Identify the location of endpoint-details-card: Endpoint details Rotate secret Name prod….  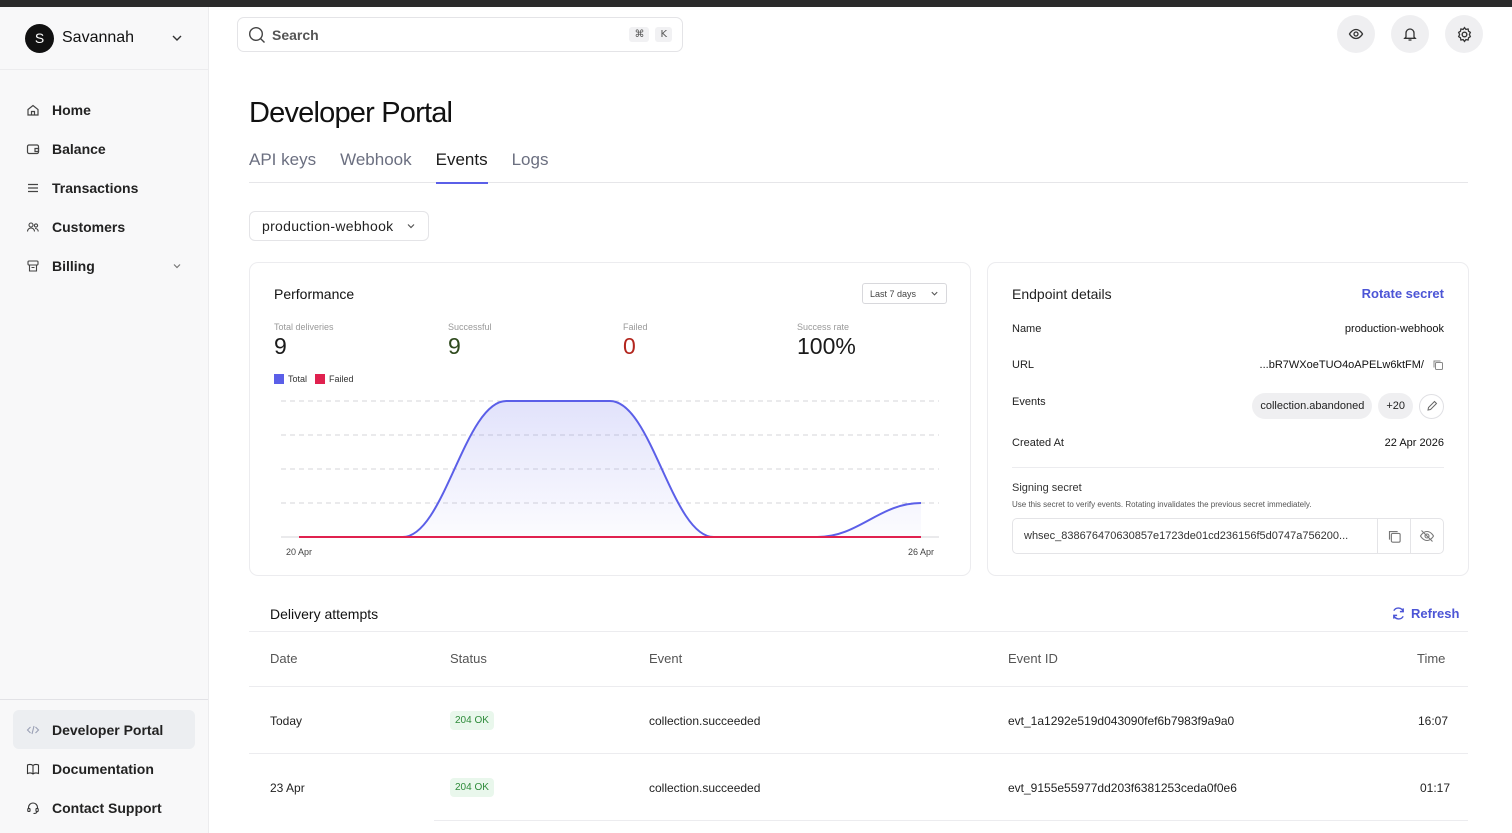
(1228, 419).